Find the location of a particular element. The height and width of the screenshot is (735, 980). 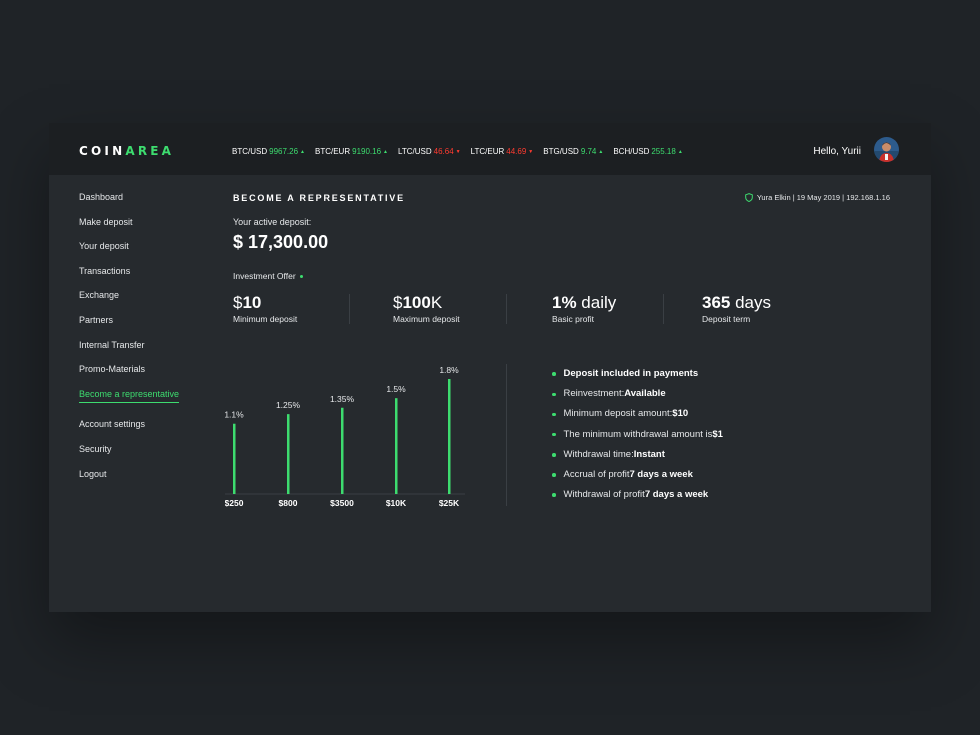

sidebar-item-account-settings: Account settings is located at coordinates (129, 430).